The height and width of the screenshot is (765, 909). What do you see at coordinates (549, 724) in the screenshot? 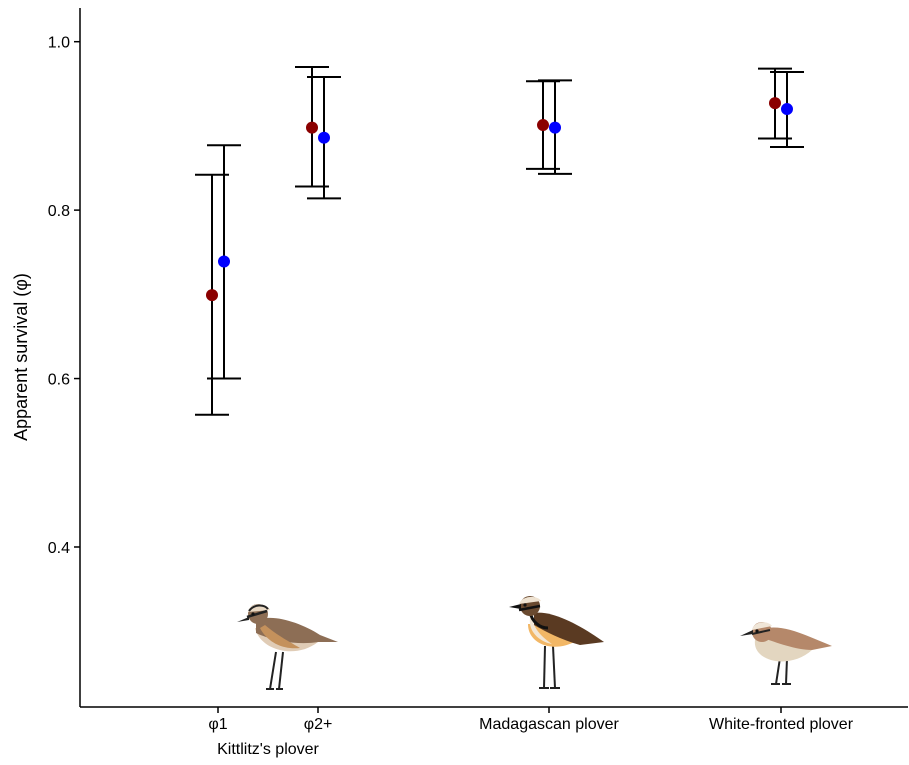
I see `x-tick-label: Madagascan plover` at bounding box center [549, 724].